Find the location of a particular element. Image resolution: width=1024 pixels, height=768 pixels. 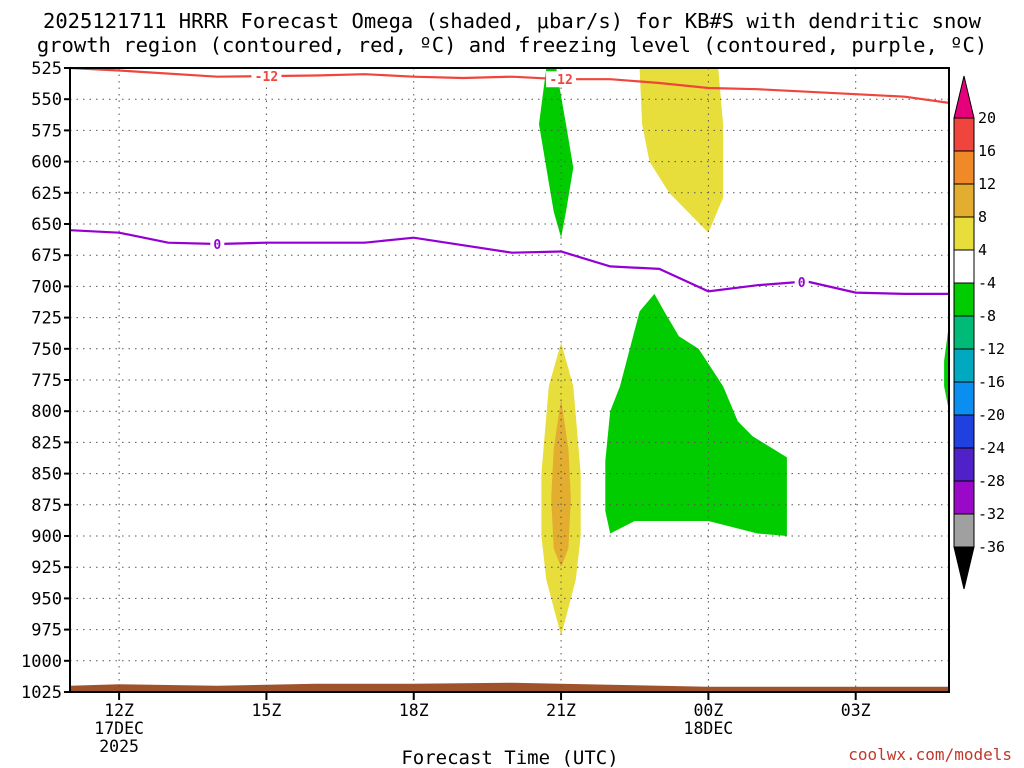

x-tick-label-13-0: 00Z is located at coordinates (708, 710).